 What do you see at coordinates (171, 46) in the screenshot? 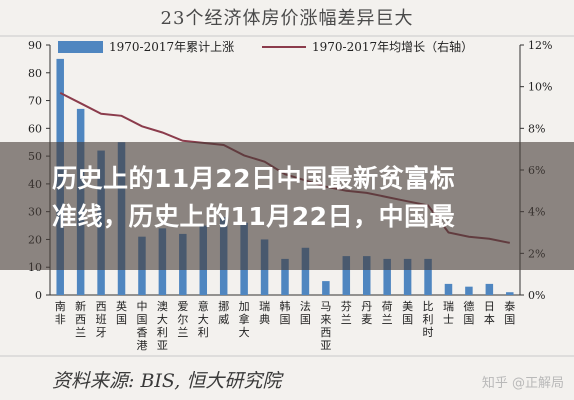
I see `legend-bar-label: 1970-2017年累计上涨` at bounding box center [171, 46].